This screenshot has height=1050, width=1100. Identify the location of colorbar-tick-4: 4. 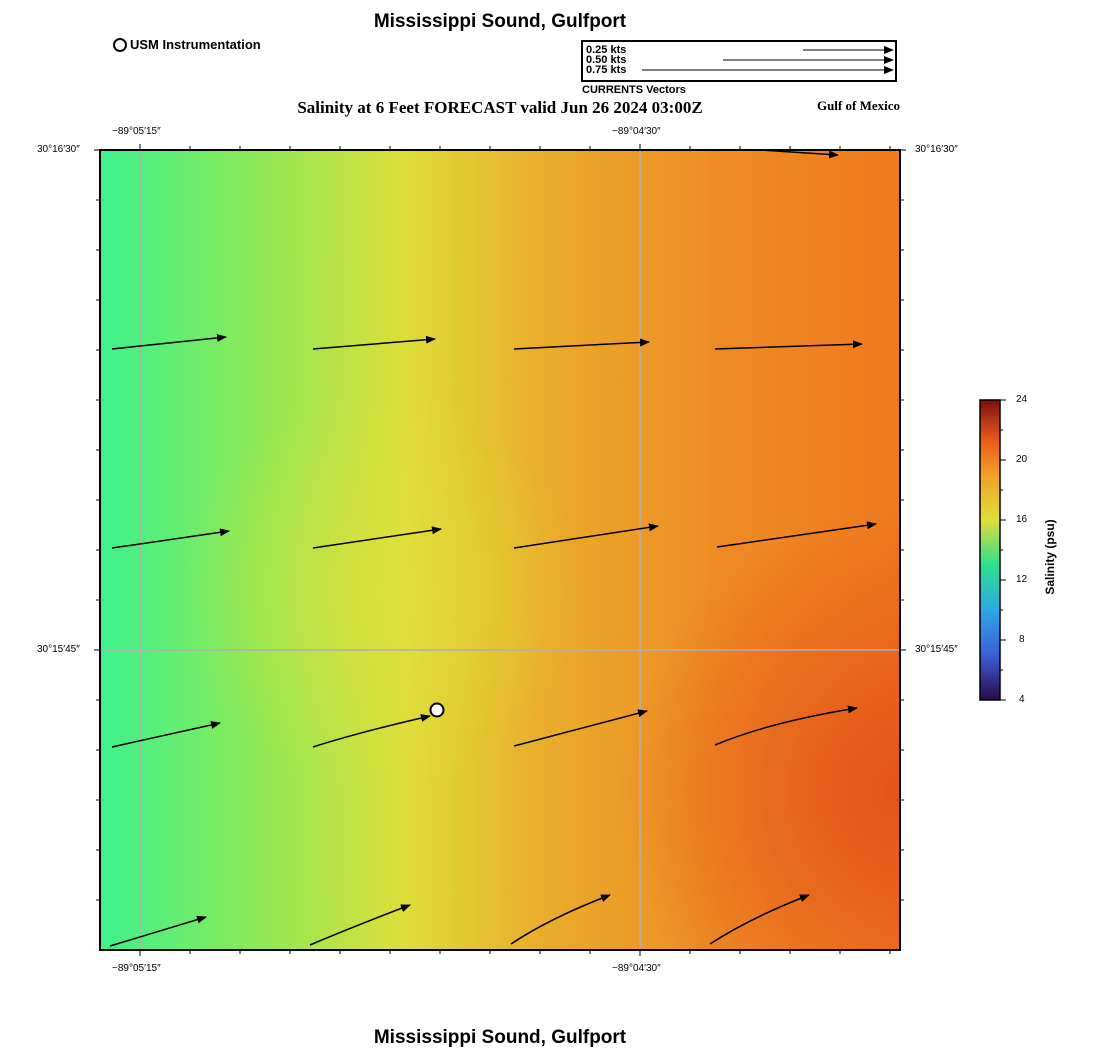
(1022, 699).